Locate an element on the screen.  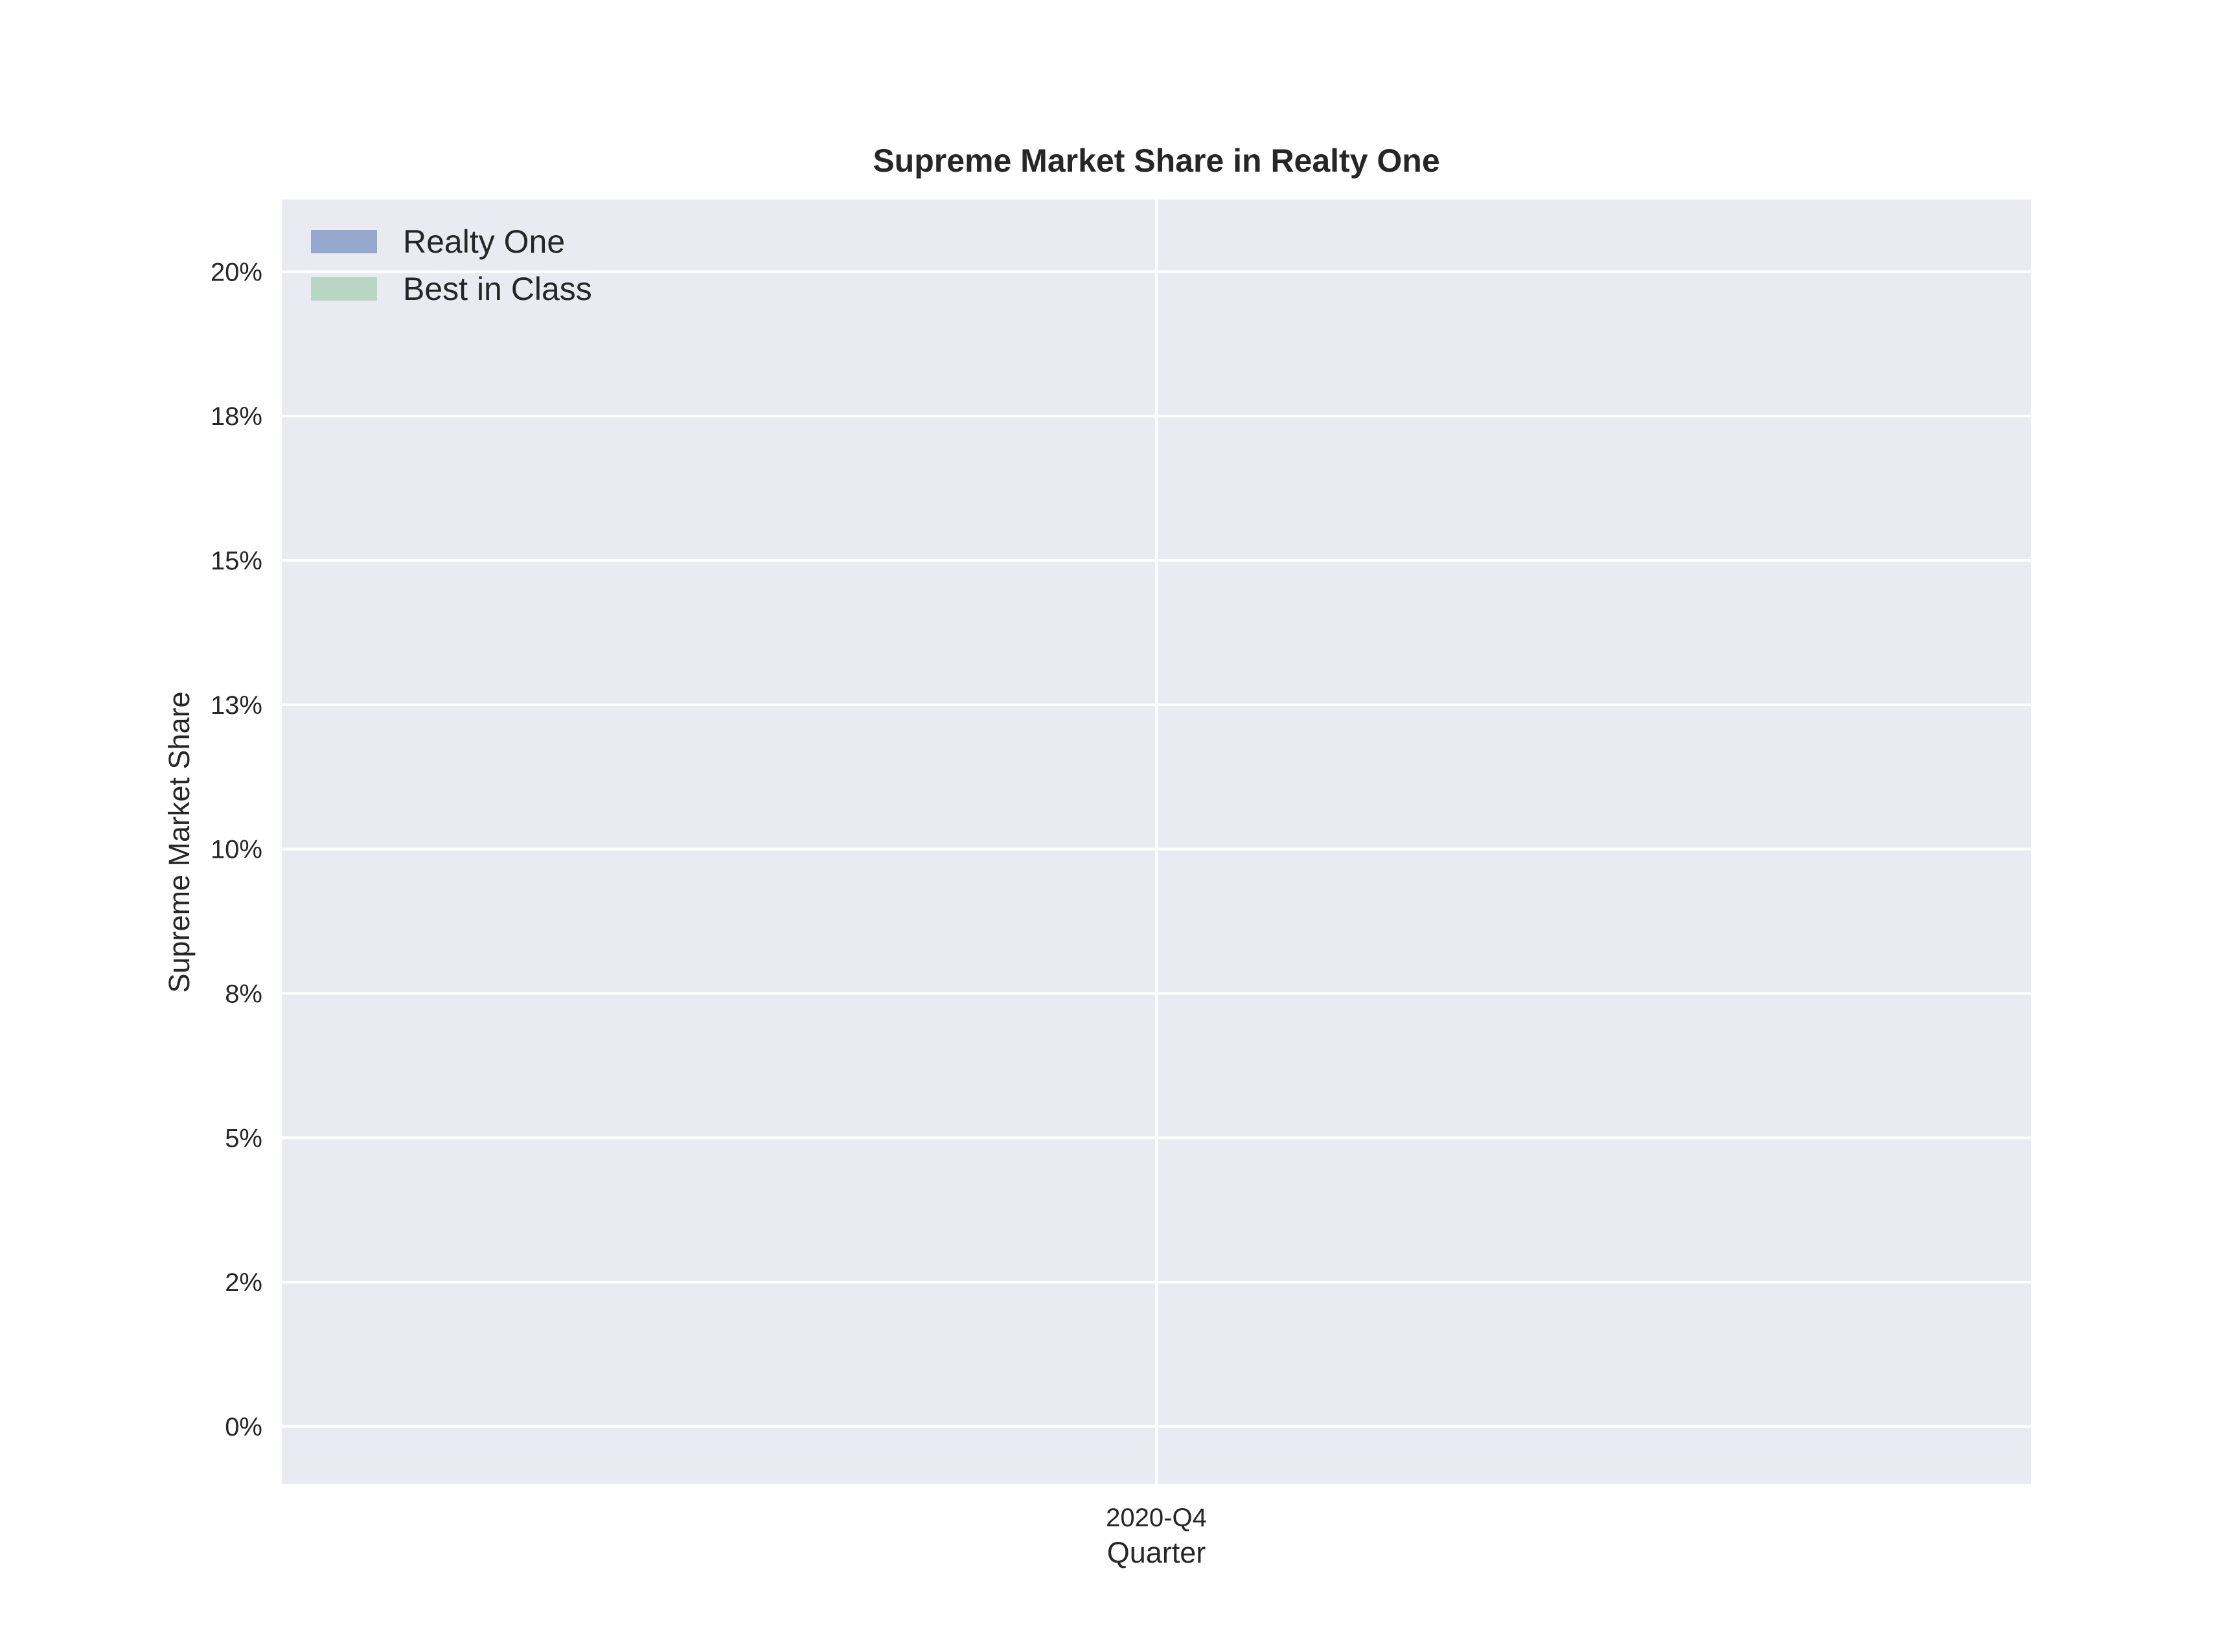
x-tick-labels: 2020-Q4 is located at coordinates (1156, 1518).